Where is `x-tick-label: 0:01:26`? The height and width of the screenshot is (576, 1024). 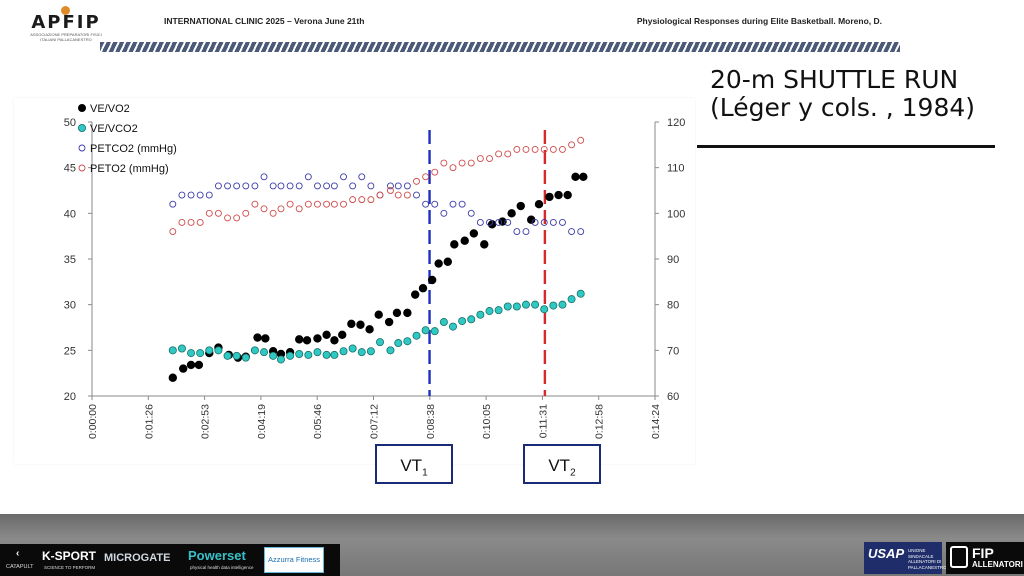
x-tick-label: 0:01:26 is located at coordinates (149, 421).